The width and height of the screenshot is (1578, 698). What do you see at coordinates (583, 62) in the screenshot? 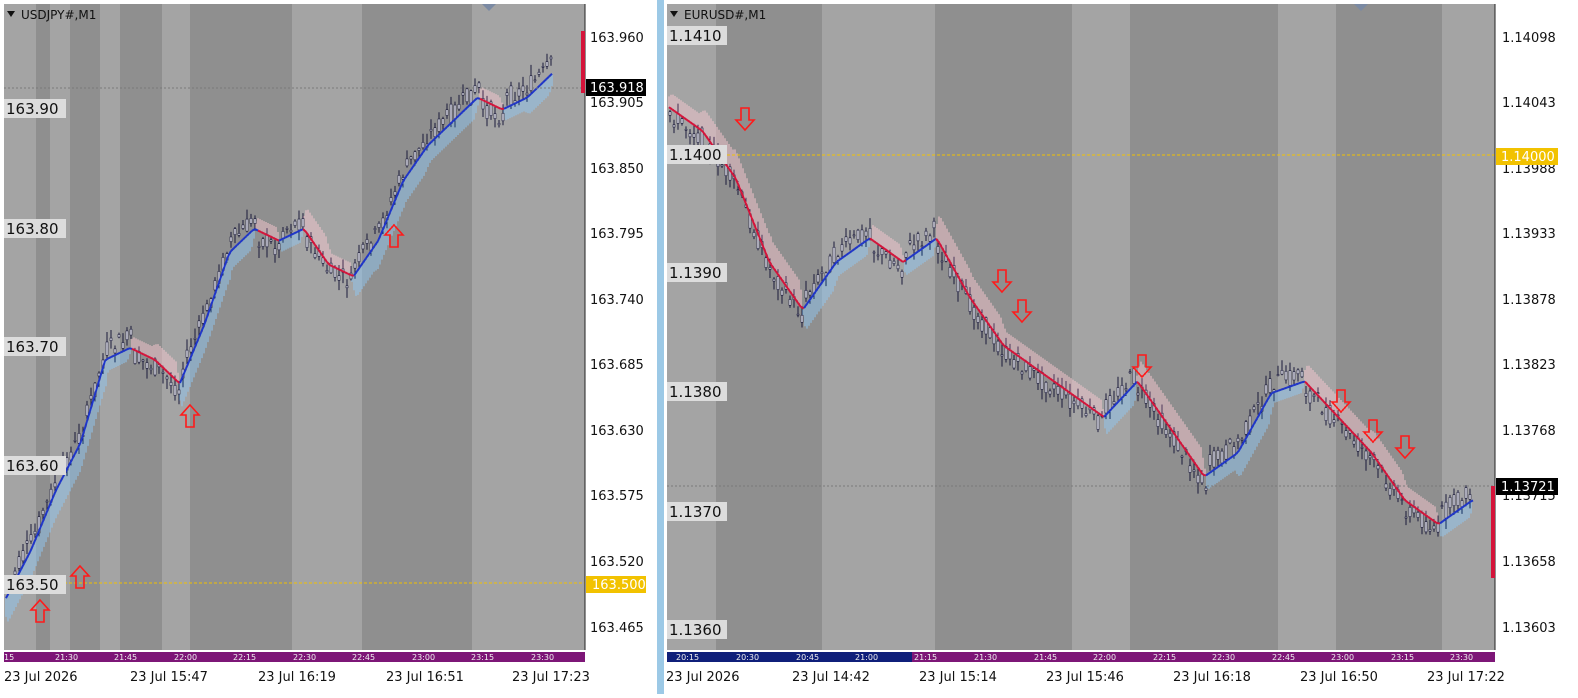
I see `left-volume-bar` at bounding box center [583, 62].